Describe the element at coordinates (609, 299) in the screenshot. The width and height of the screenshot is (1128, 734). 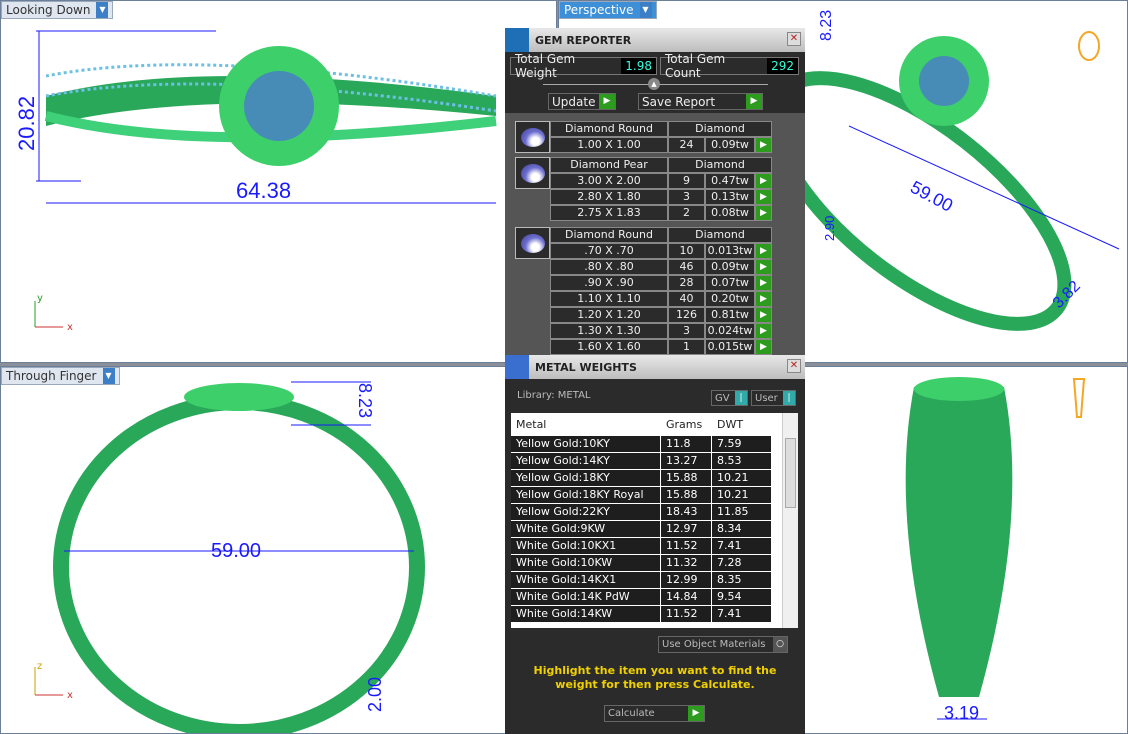
I see `gem-size: 1.10 X 1.10` at that location.